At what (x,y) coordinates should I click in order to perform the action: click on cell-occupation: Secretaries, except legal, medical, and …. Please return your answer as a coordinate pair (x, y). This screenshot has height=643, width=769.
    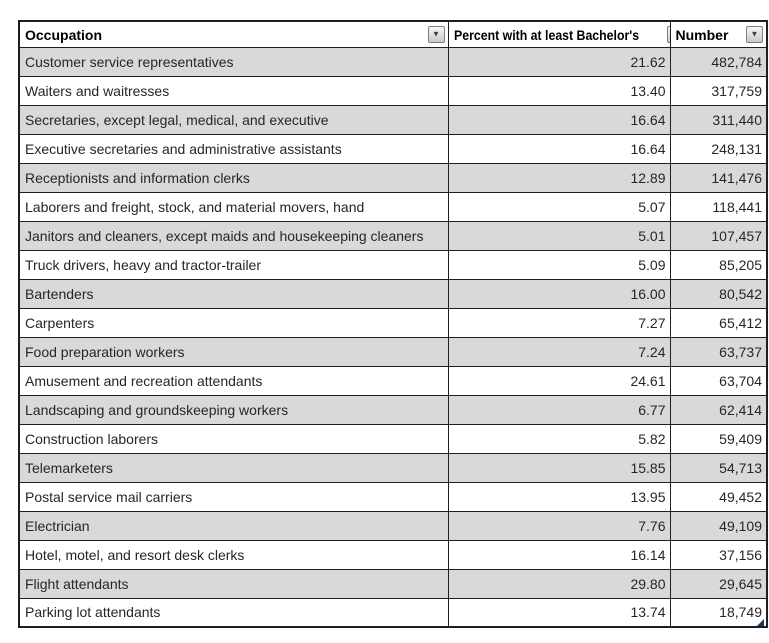
    Looking at the image, I should click on (233, 119).